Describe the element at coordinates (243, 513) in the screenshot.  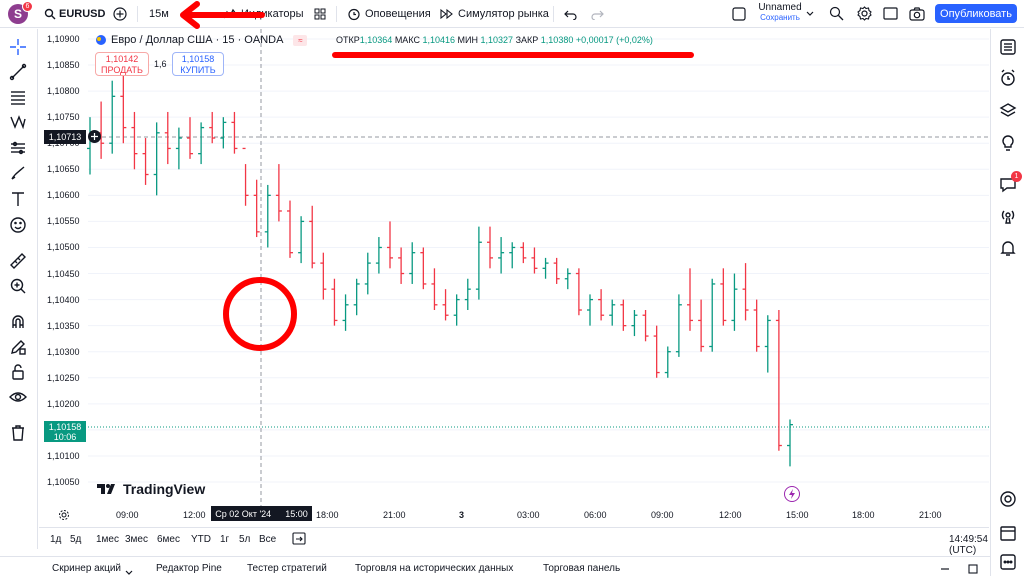
I see `crosshair-date: Ср 02 Окт '24` at that location.